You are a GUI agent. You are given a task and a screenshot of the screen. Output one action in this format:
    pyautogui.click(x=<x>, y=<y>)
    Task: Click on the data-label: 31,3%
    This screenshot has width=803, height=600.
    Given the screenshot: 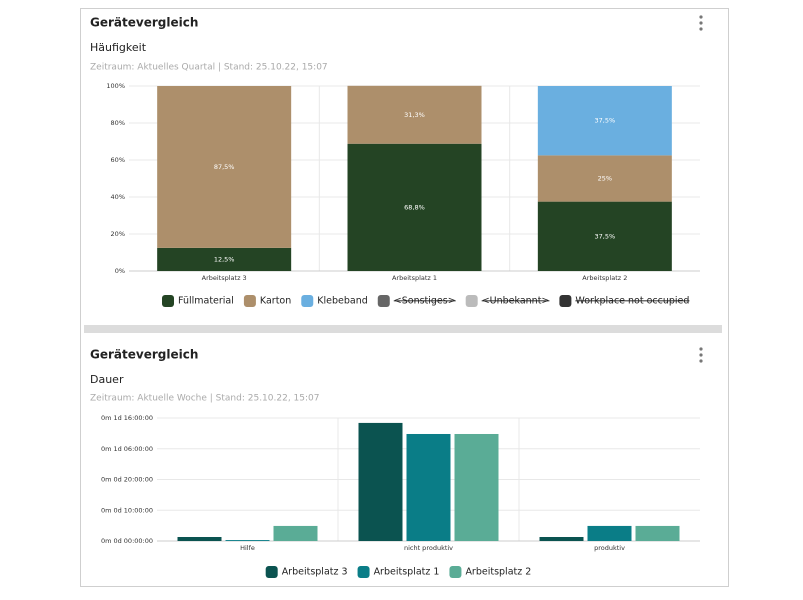 What is the action you would take?
    pyautogui.click(x=414, y=115)
    